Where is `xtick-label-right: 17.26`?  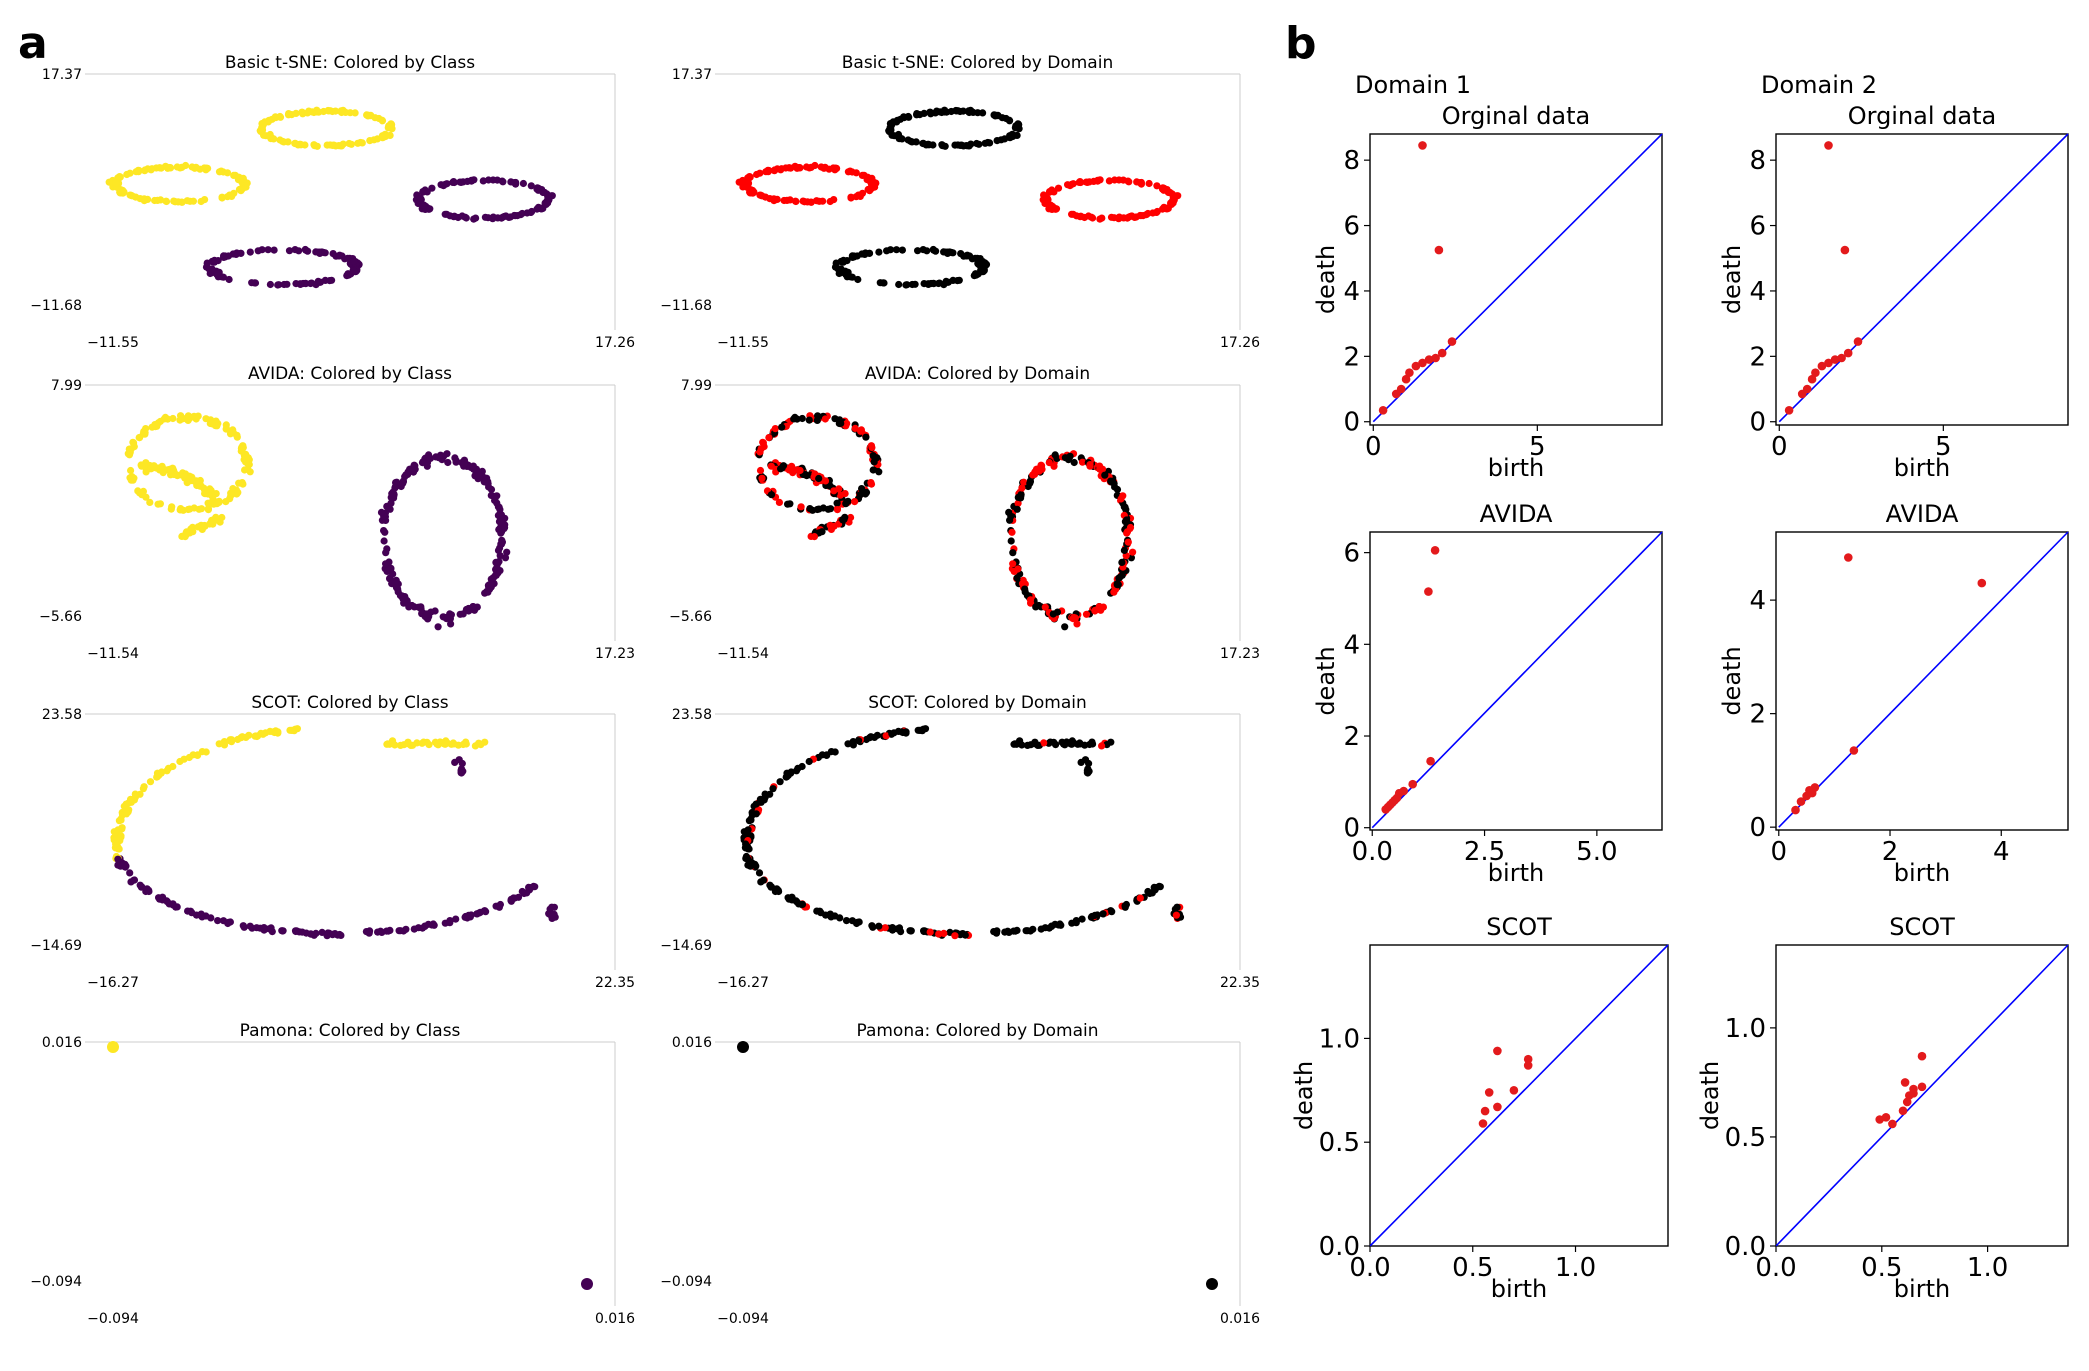
xtick-label-right: 17.26 is located at coordinates (1240, 343).